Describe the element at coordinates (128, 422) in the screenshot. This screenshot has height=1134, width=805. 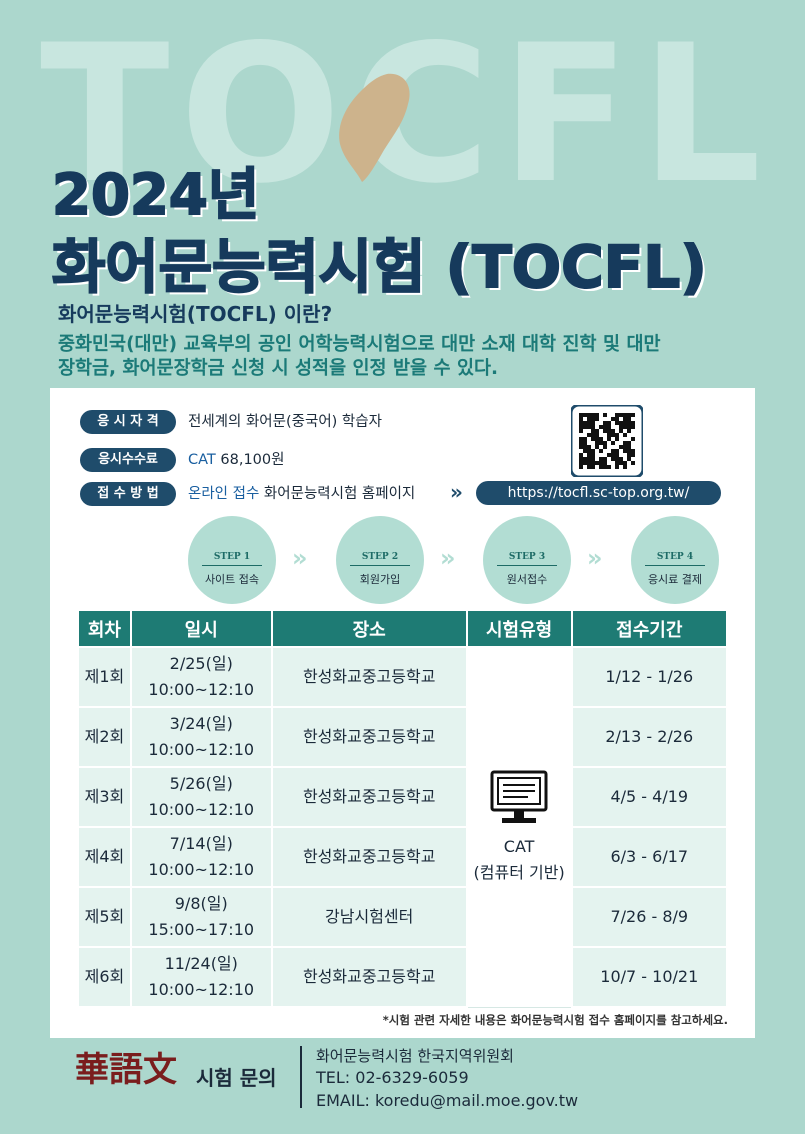
I see `info-label: 응 시 자 격` at that location.